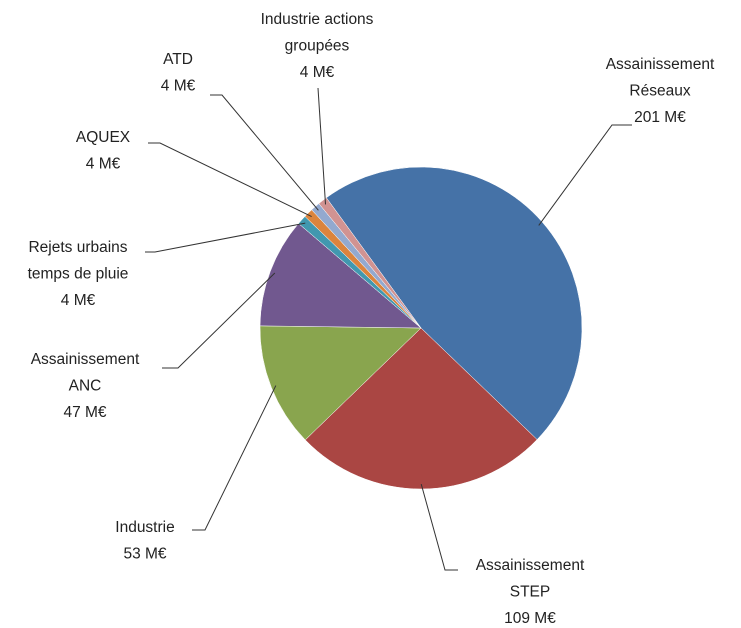 Image resolution: width=741 pixels, height=628 pixels. I want to click on label-line: Industrie actions, so click(317, 19).